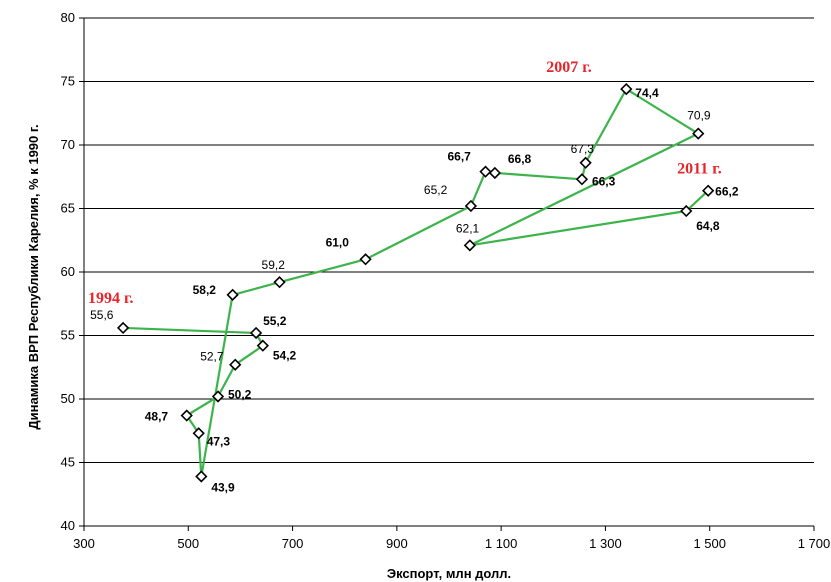  I want to click on data-label: 70,9, so click(699, 116).